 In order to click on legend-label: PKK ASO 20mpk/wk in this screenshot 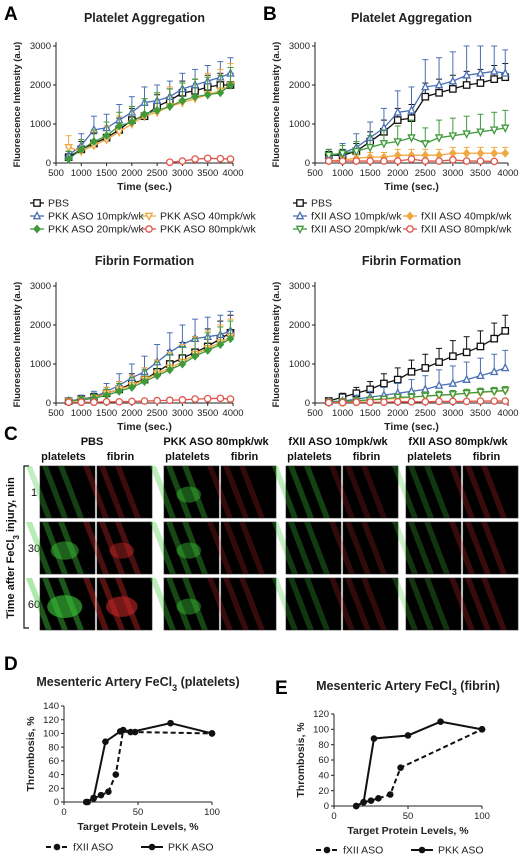, I will do `click(96, 230)`.